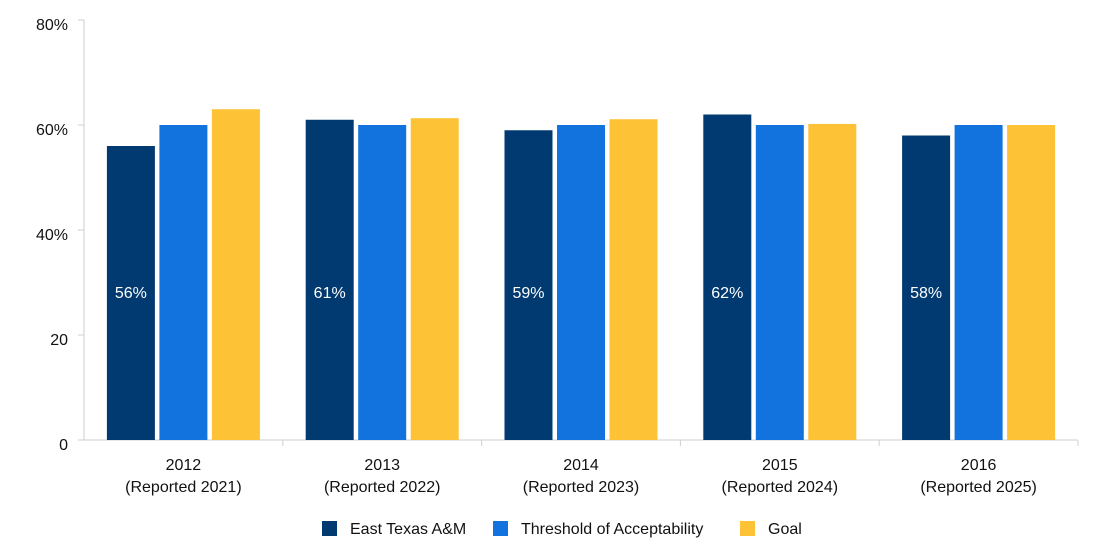  What do you see at coordinates (59, 340) in the screenshot?
I see `y-tick-label: 20` at bounding box center [59, 340].